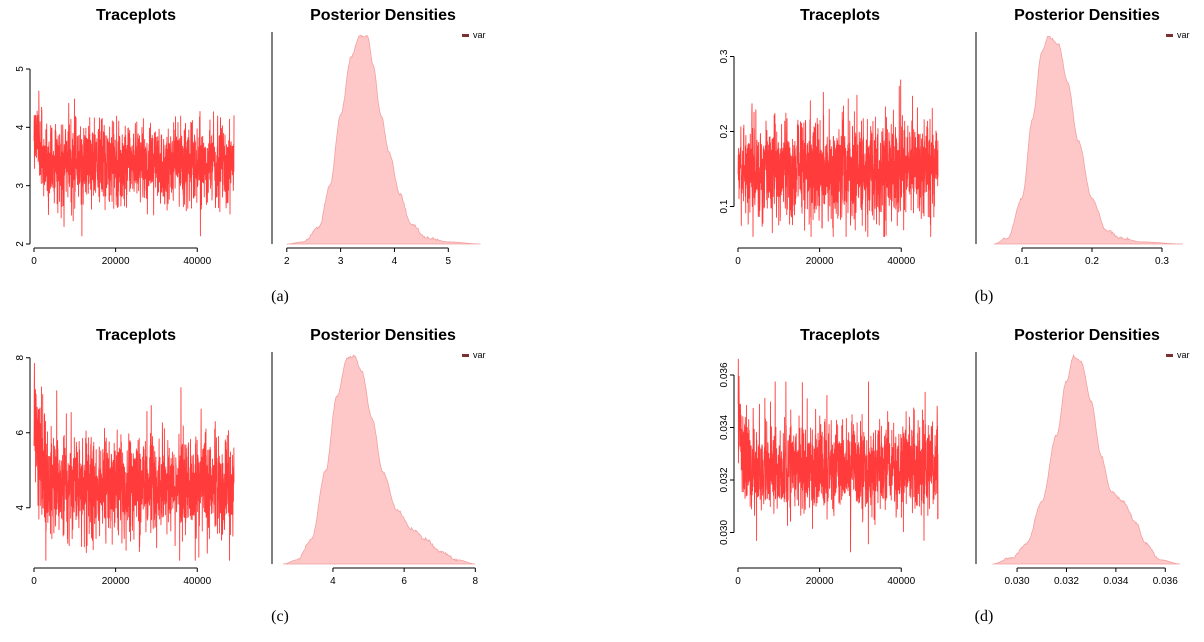 This screenshot has width=1204, height=642. What do you see at coordinates (1092, 261) in the screenshot?
I see `density-x-tick-label: 0.2` at bounding box center [1092, 261].